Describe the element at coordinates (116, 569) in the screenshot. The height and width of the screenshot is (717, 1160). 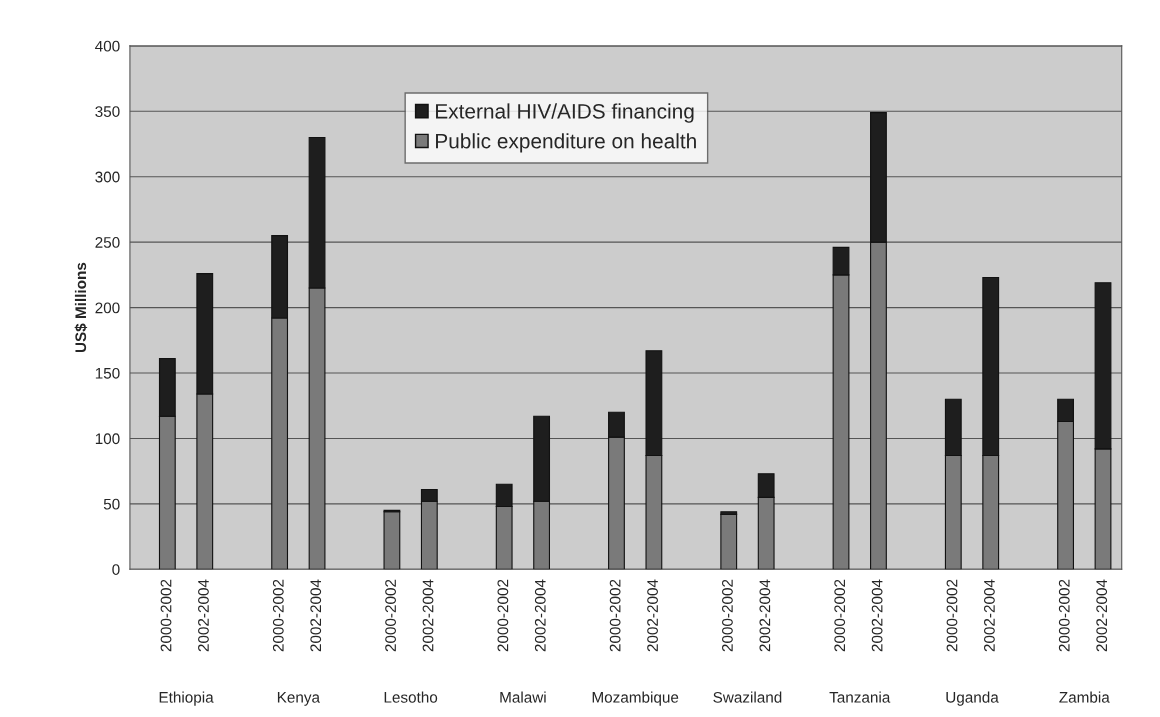
I see `y-tick-label: 0` at that location.